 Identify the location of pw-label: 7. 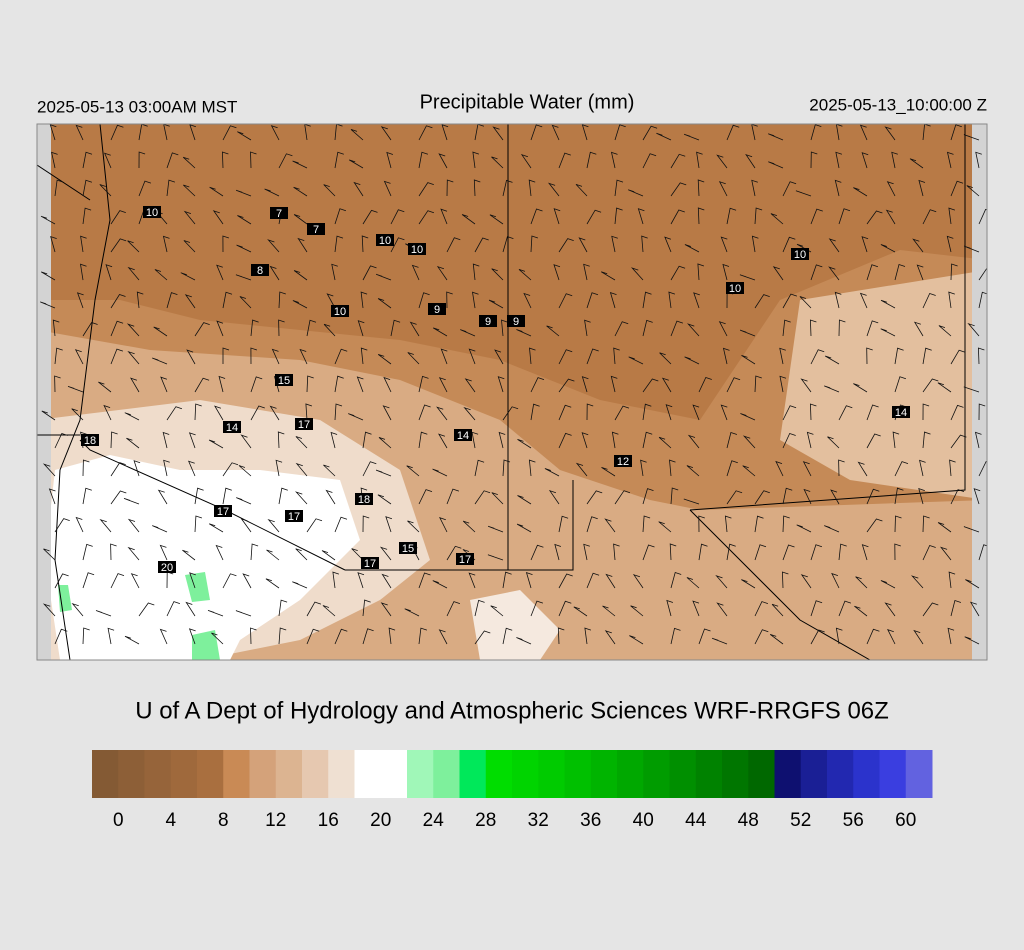
(316, 230).